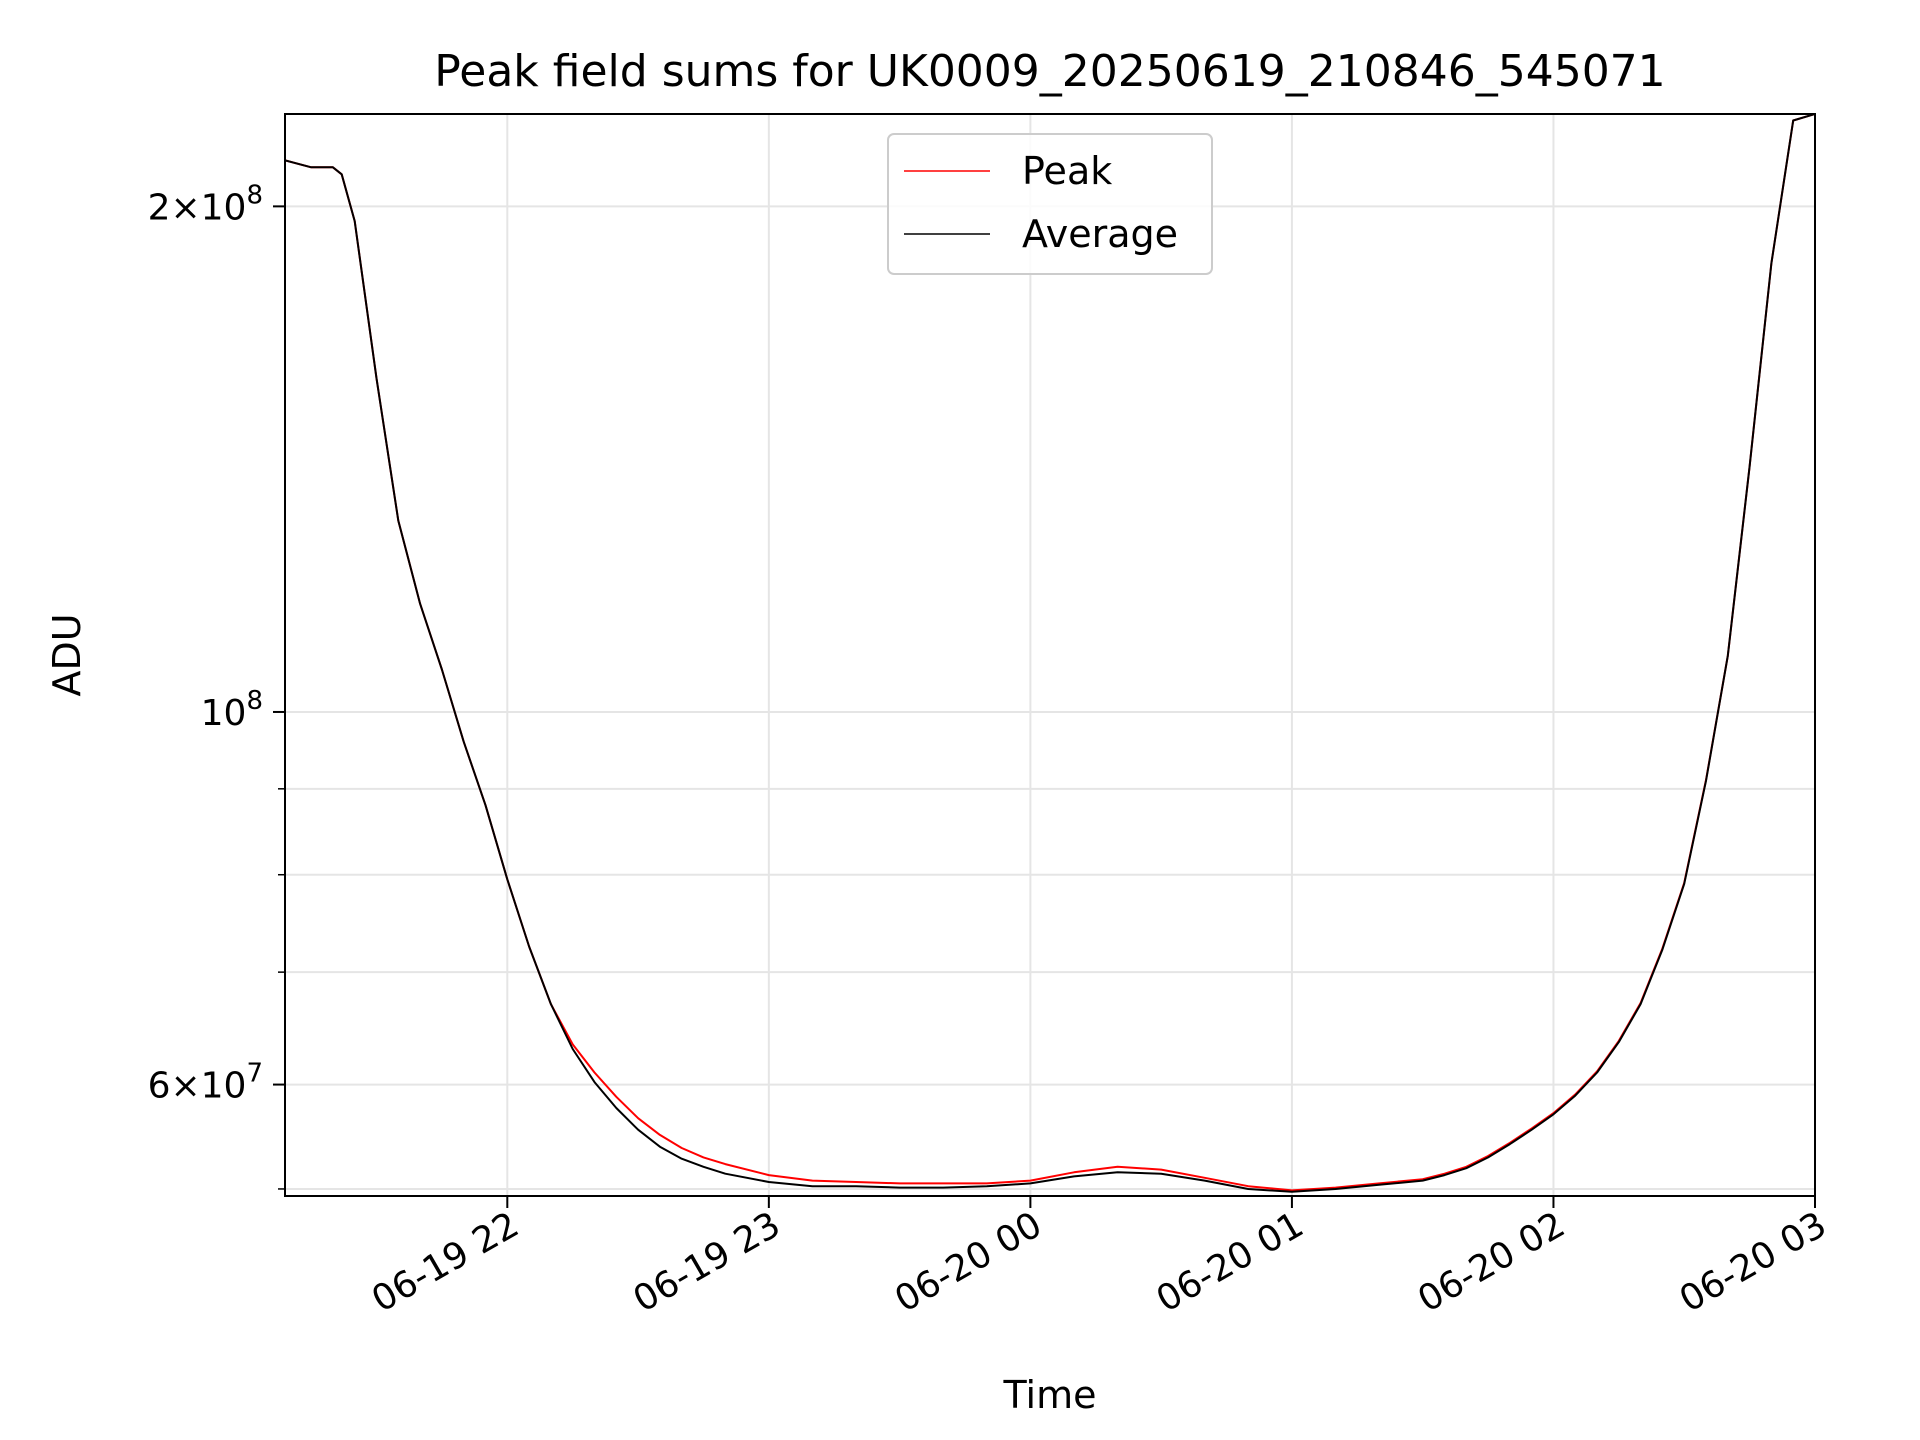 Image resolution: width=1920 pixels, height=1440 pixels. What do you see at coordinates (67, 654) in the screenshot?
I see `y-axis-title: ADU` at bounding box center [67, 654].